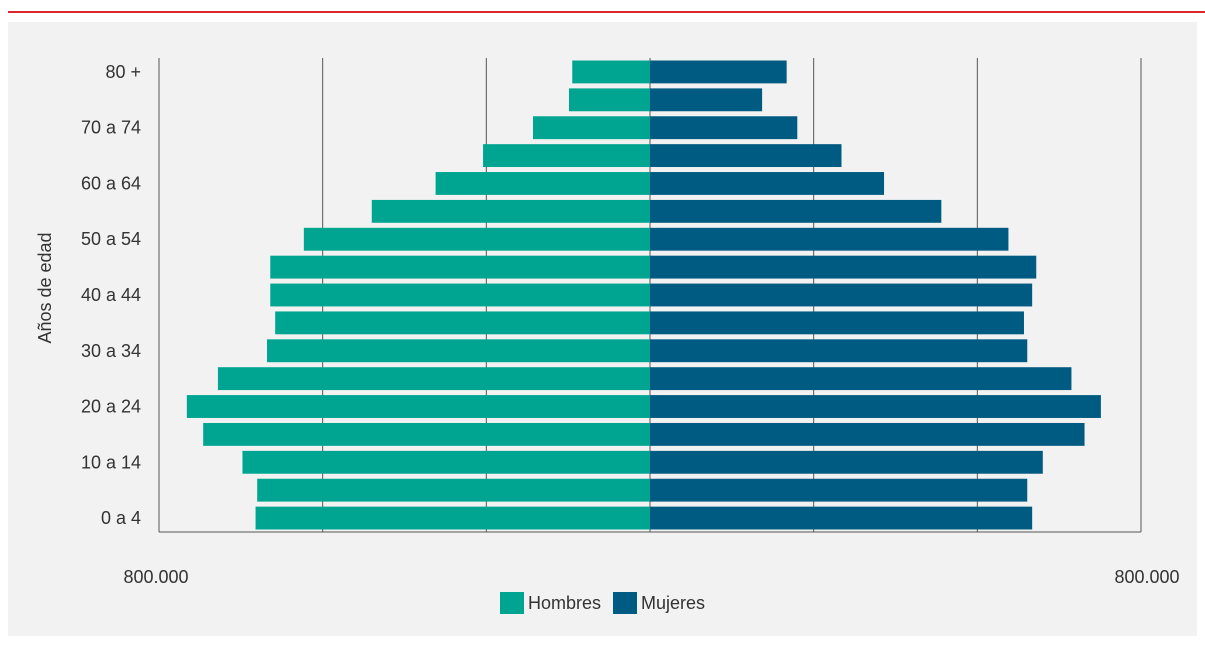 The height and width of the screenshot is (650, 1205). I want to click on y-tick-label: 0 a 4, so click(121, 518).